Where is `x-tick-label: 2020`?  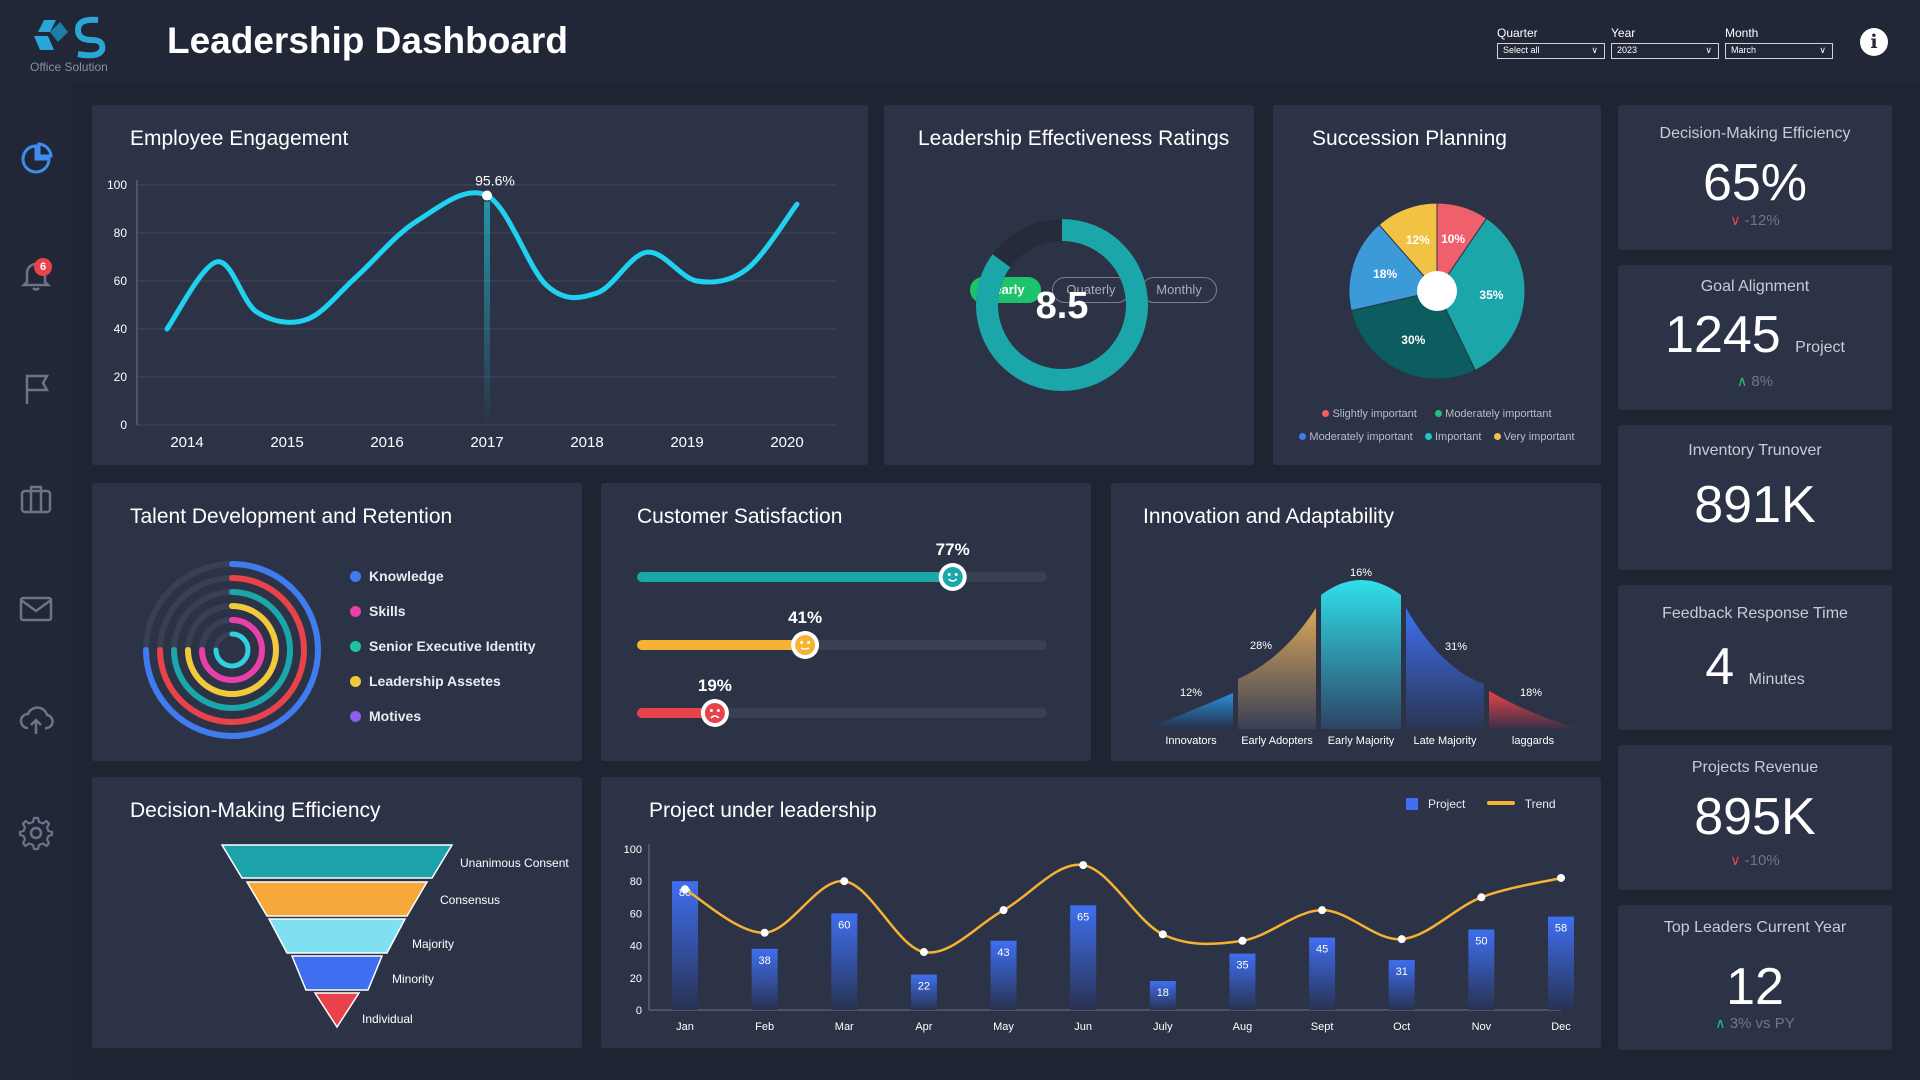 x-tick-label: 2020 is located at coordinates (786, 442).